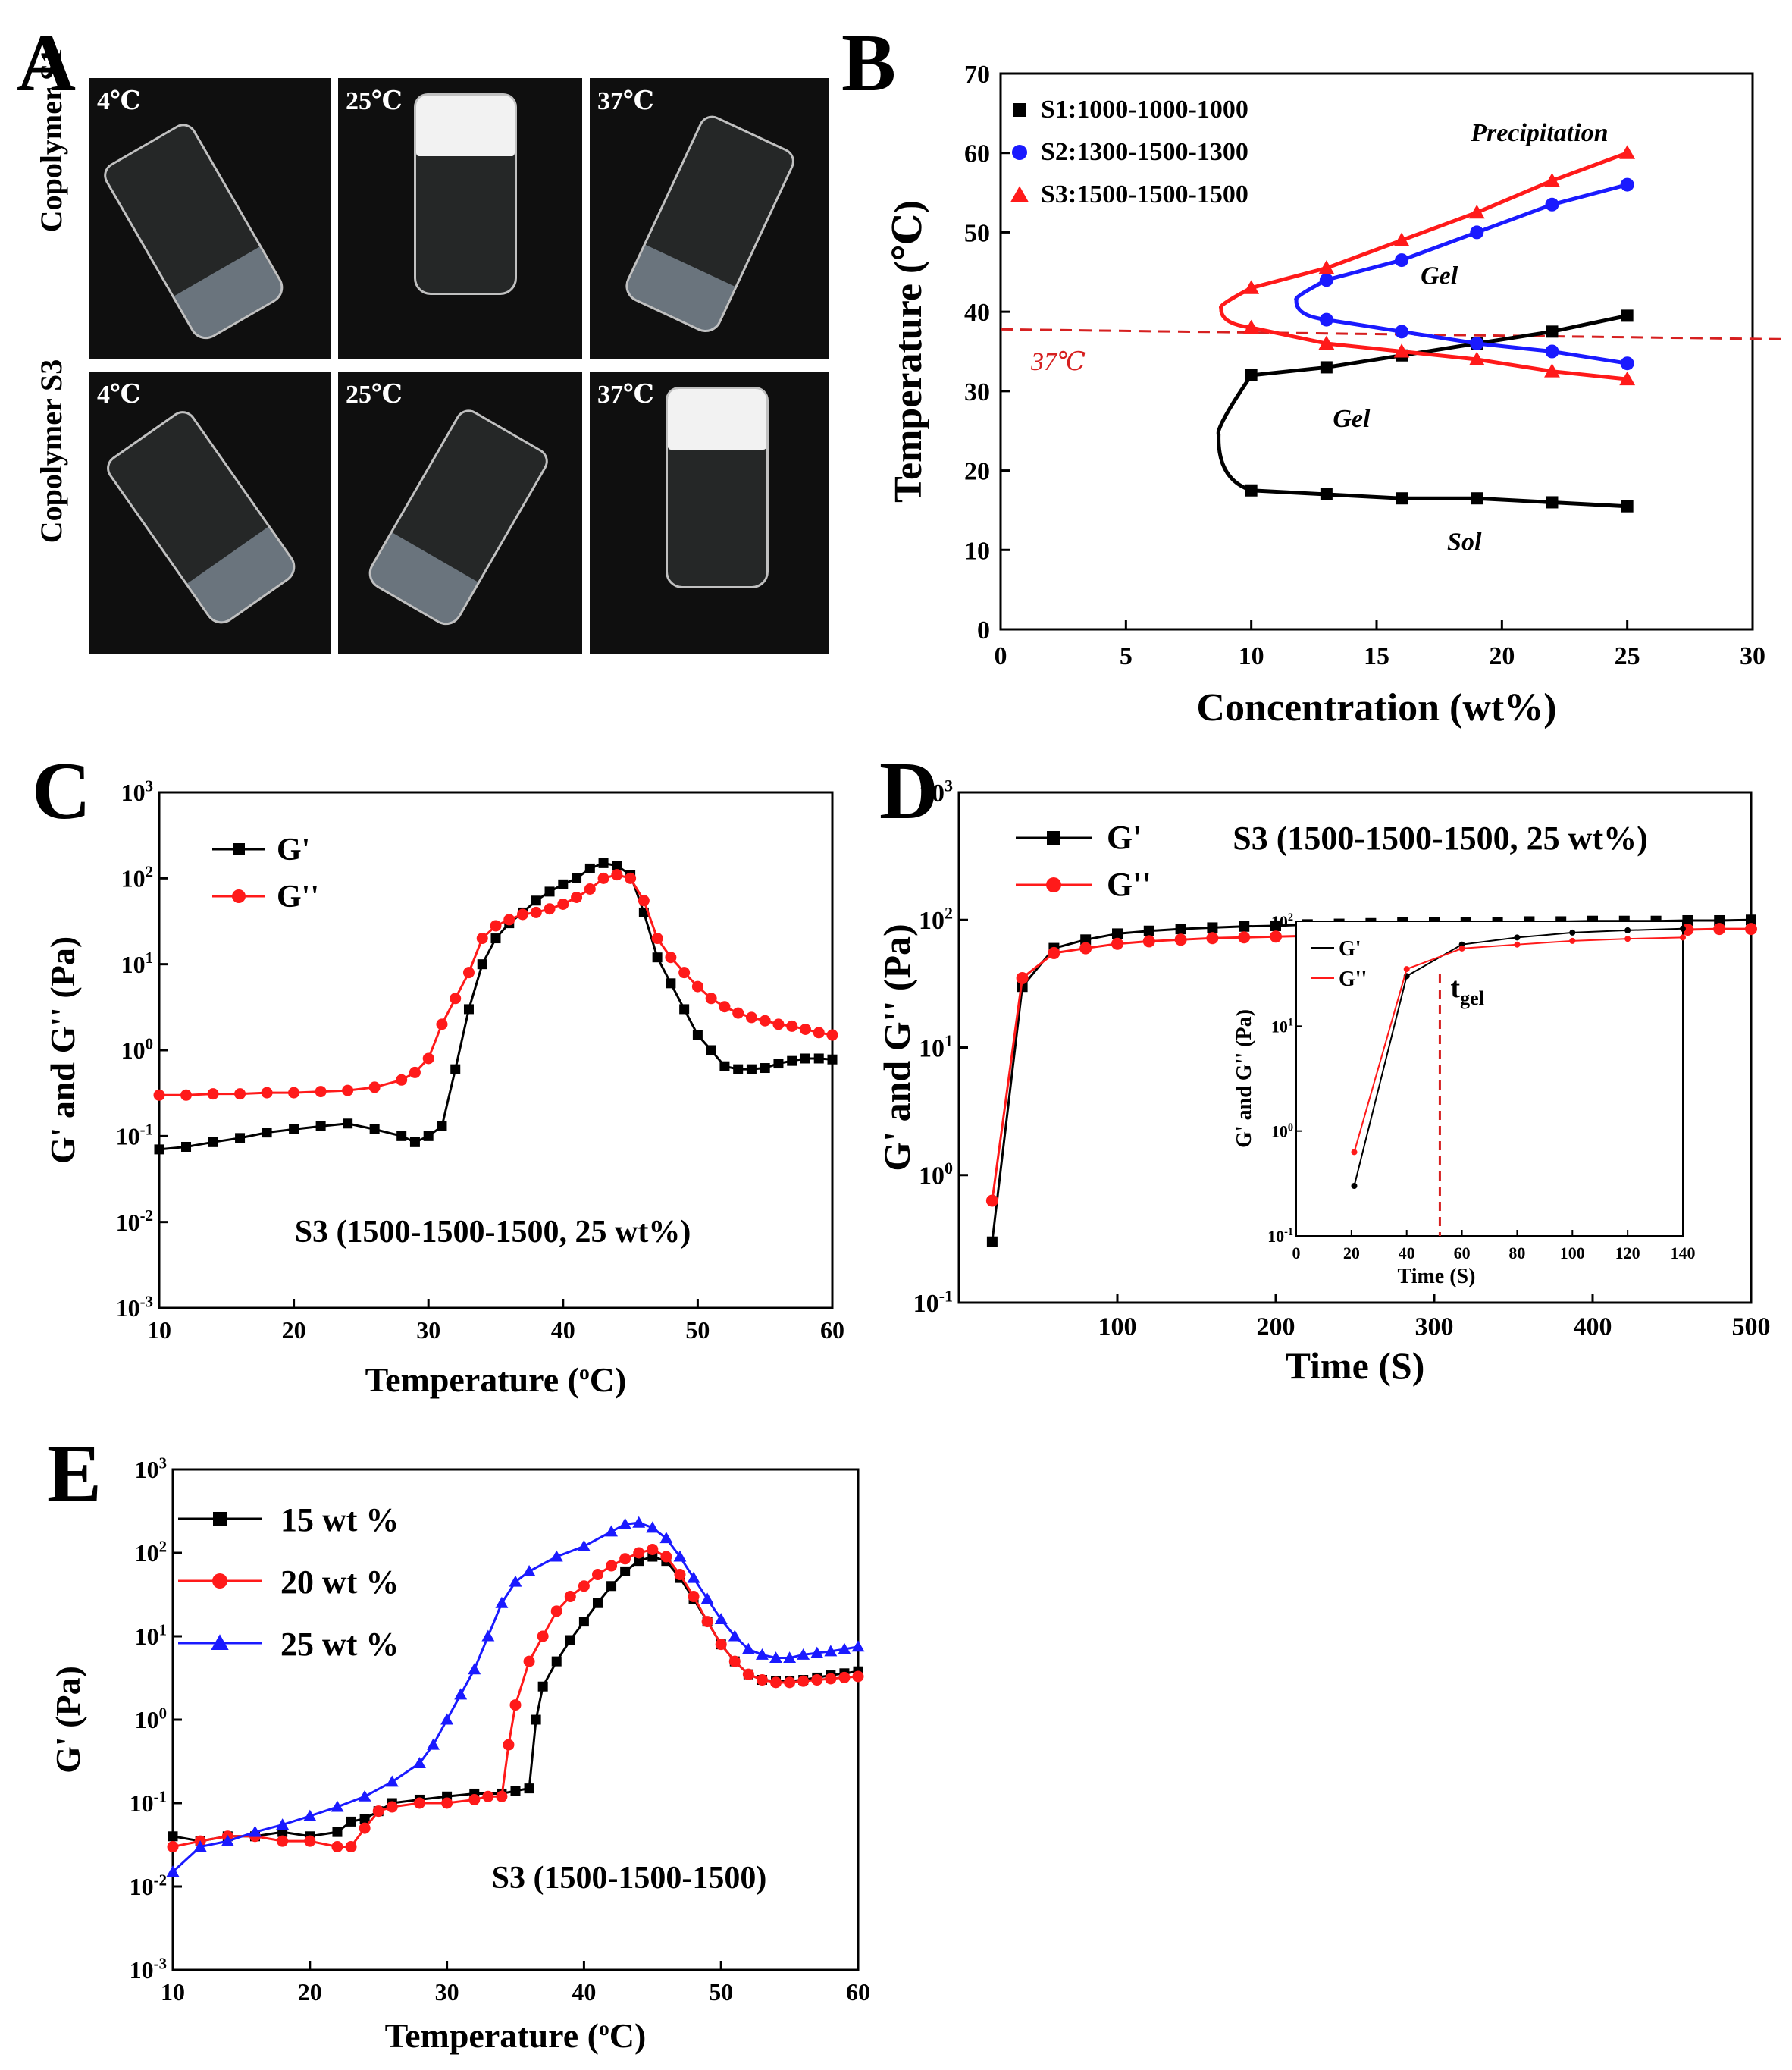 The image size is (1792, 2070). What do you see at coordinates (339, 1582) in the screenshot?
I see `legend-label: 20 wt %` at bounding box center [339, 1582].